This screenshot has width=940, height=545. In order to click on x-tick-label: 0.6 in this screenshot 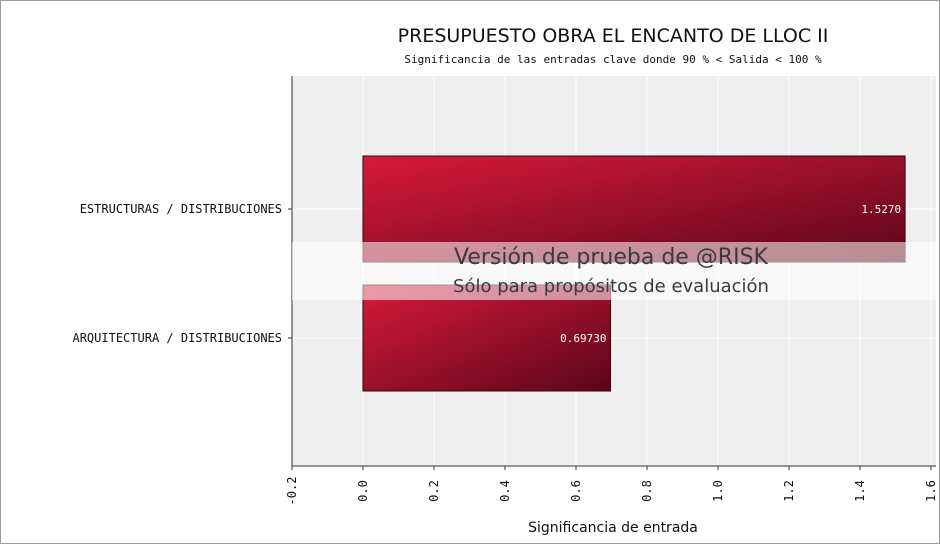, I will do `click(576, 491)`.